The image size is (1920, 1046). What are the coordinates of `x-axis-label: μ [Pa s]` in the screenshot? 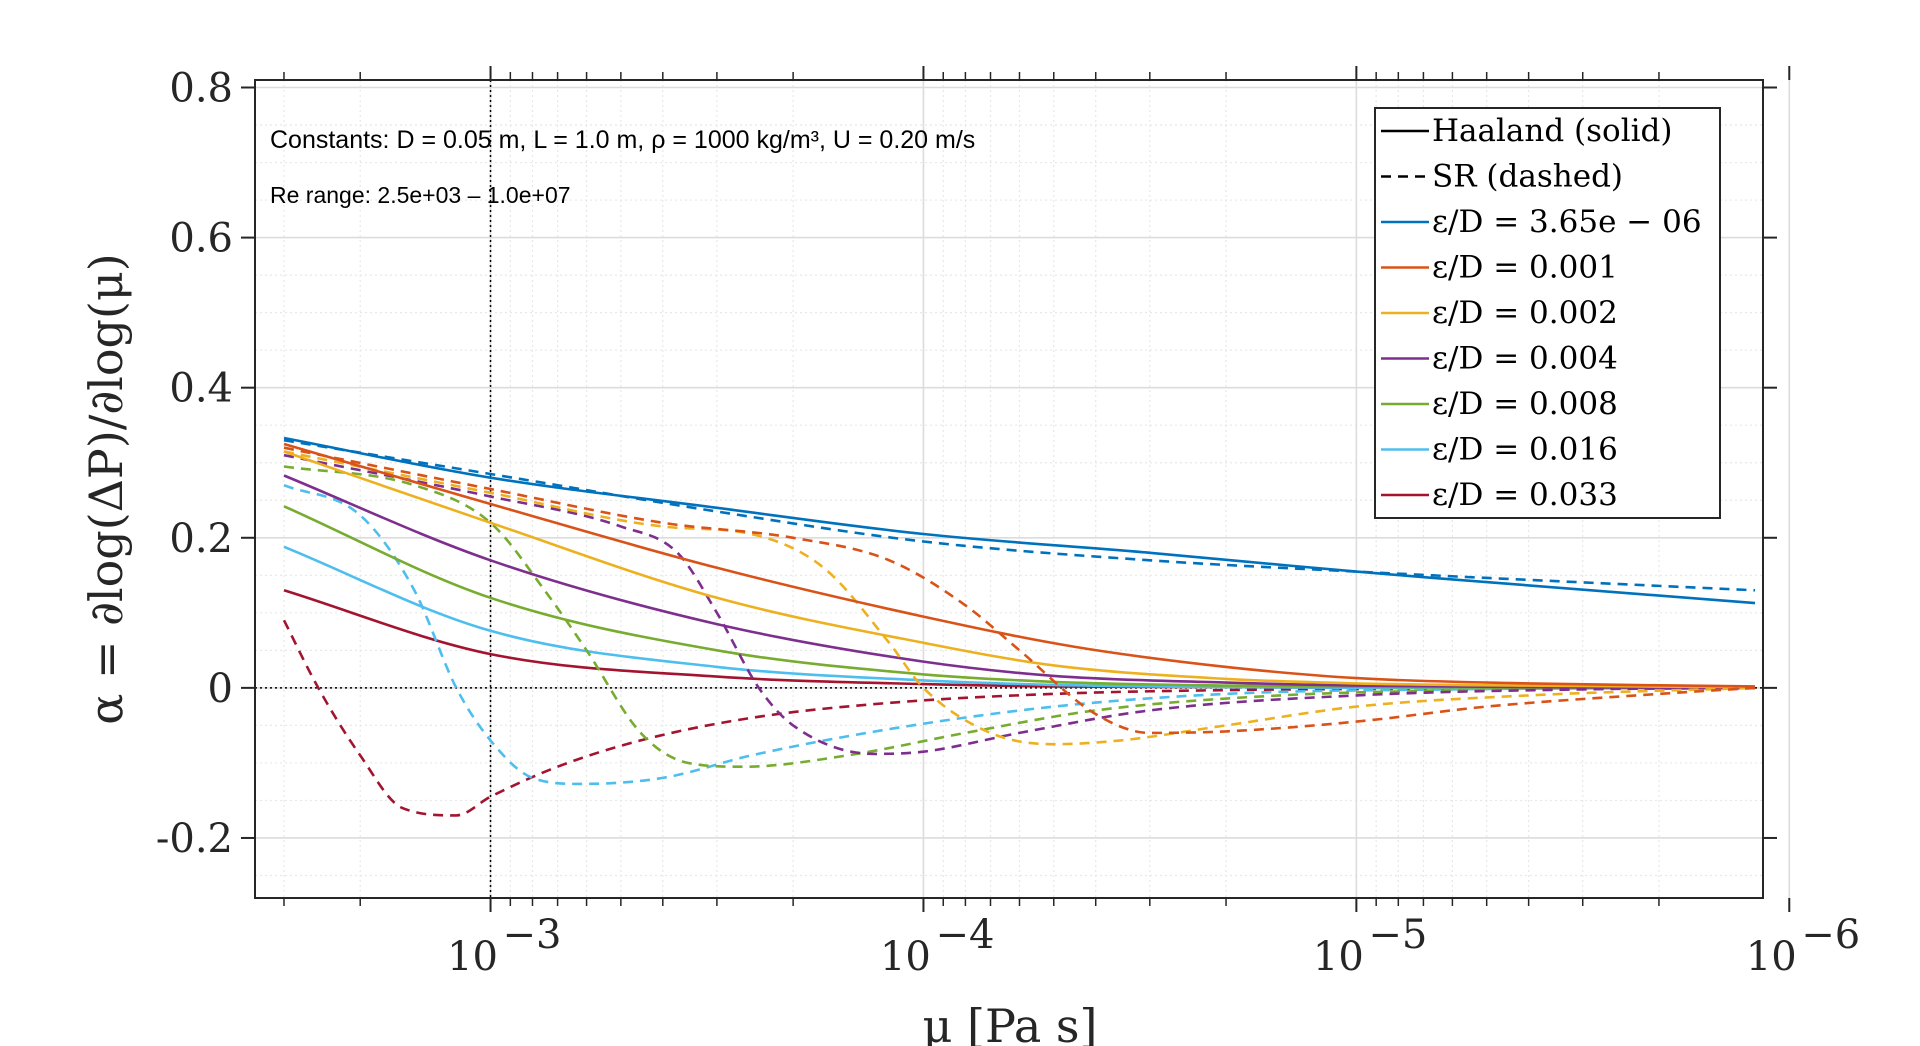 It's located at (1010, 1022).